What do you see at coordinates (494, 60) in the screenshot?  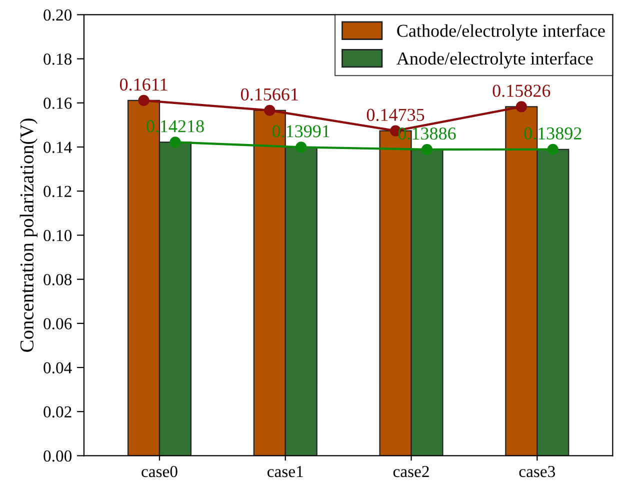 I see `legend-label: Anode/electrolyte interface` at bounding box center [494, 60].